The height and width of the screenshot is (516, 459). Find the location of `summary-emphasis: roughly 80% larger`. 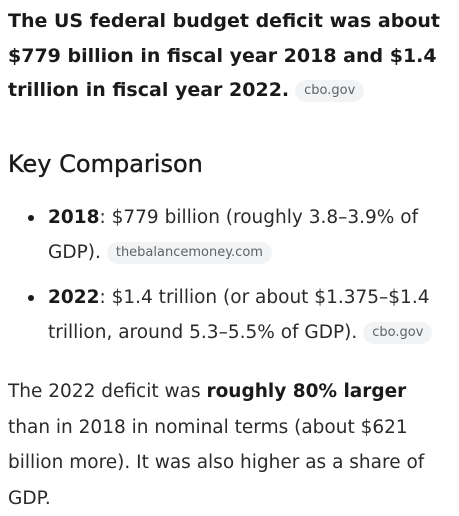

summary-emphasis: roughly 80% larger is located at coordinates (306, 391).